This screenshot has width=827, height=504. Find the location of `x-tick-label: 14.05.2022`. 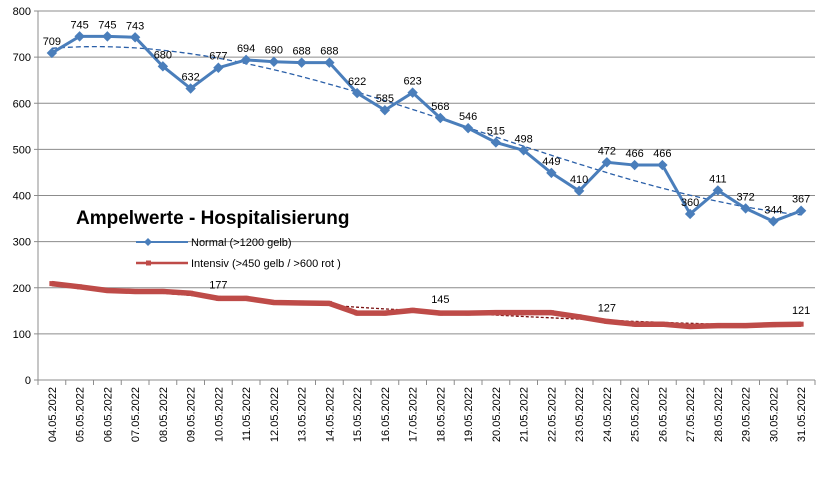

x-tick-label: 14.05.2022 is located at coordinates (330, 414).